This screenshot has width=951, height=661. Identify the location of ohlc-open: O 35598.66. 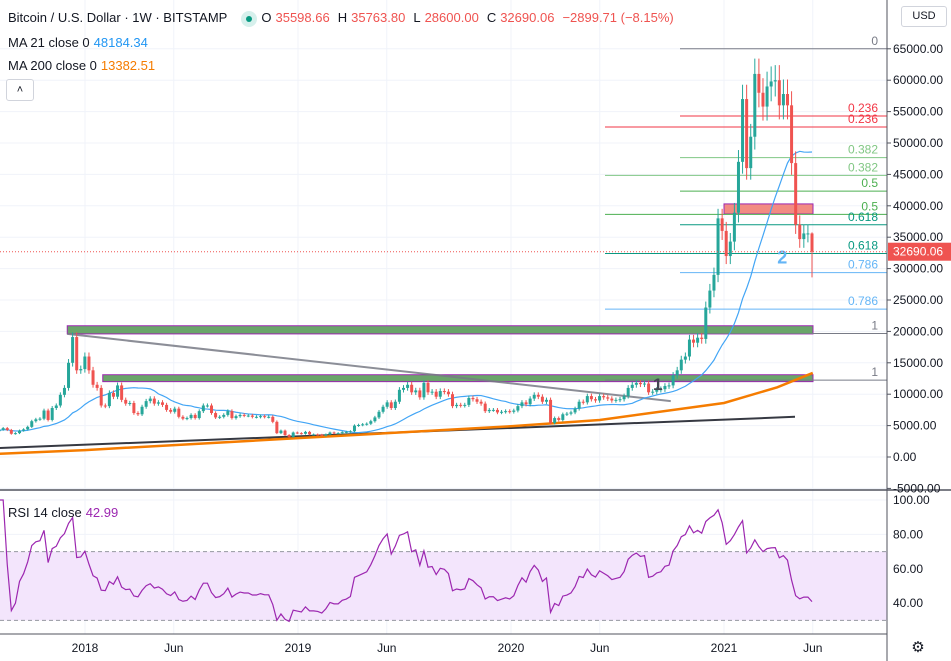
(295, 17).